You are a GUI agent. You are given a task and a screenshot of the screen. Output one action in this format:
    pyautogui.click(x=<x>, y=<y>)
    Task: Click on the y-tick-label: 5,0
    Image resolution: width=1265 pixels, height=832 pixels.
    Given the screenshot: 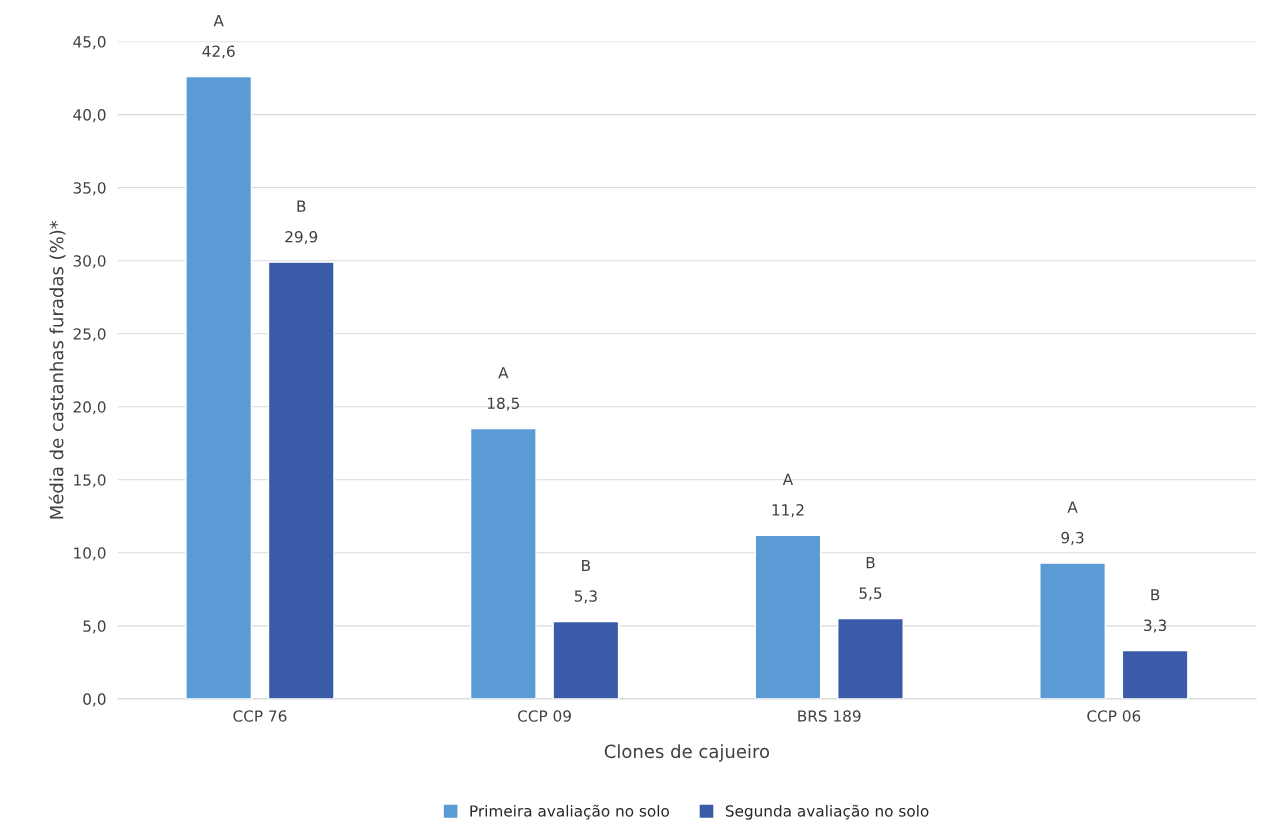 What is the action you would take?
    pyautogui.click(x=94, y=627)
    